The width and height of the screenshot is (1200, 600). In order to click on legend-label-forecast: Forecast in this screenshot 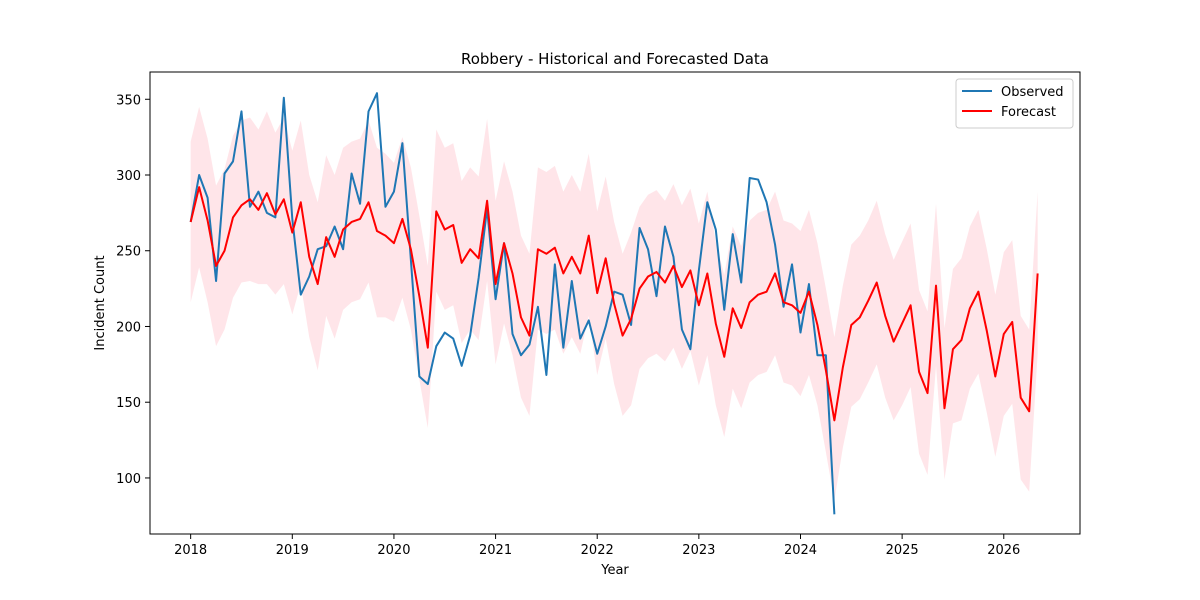, I will do `click(1028, 112)`.